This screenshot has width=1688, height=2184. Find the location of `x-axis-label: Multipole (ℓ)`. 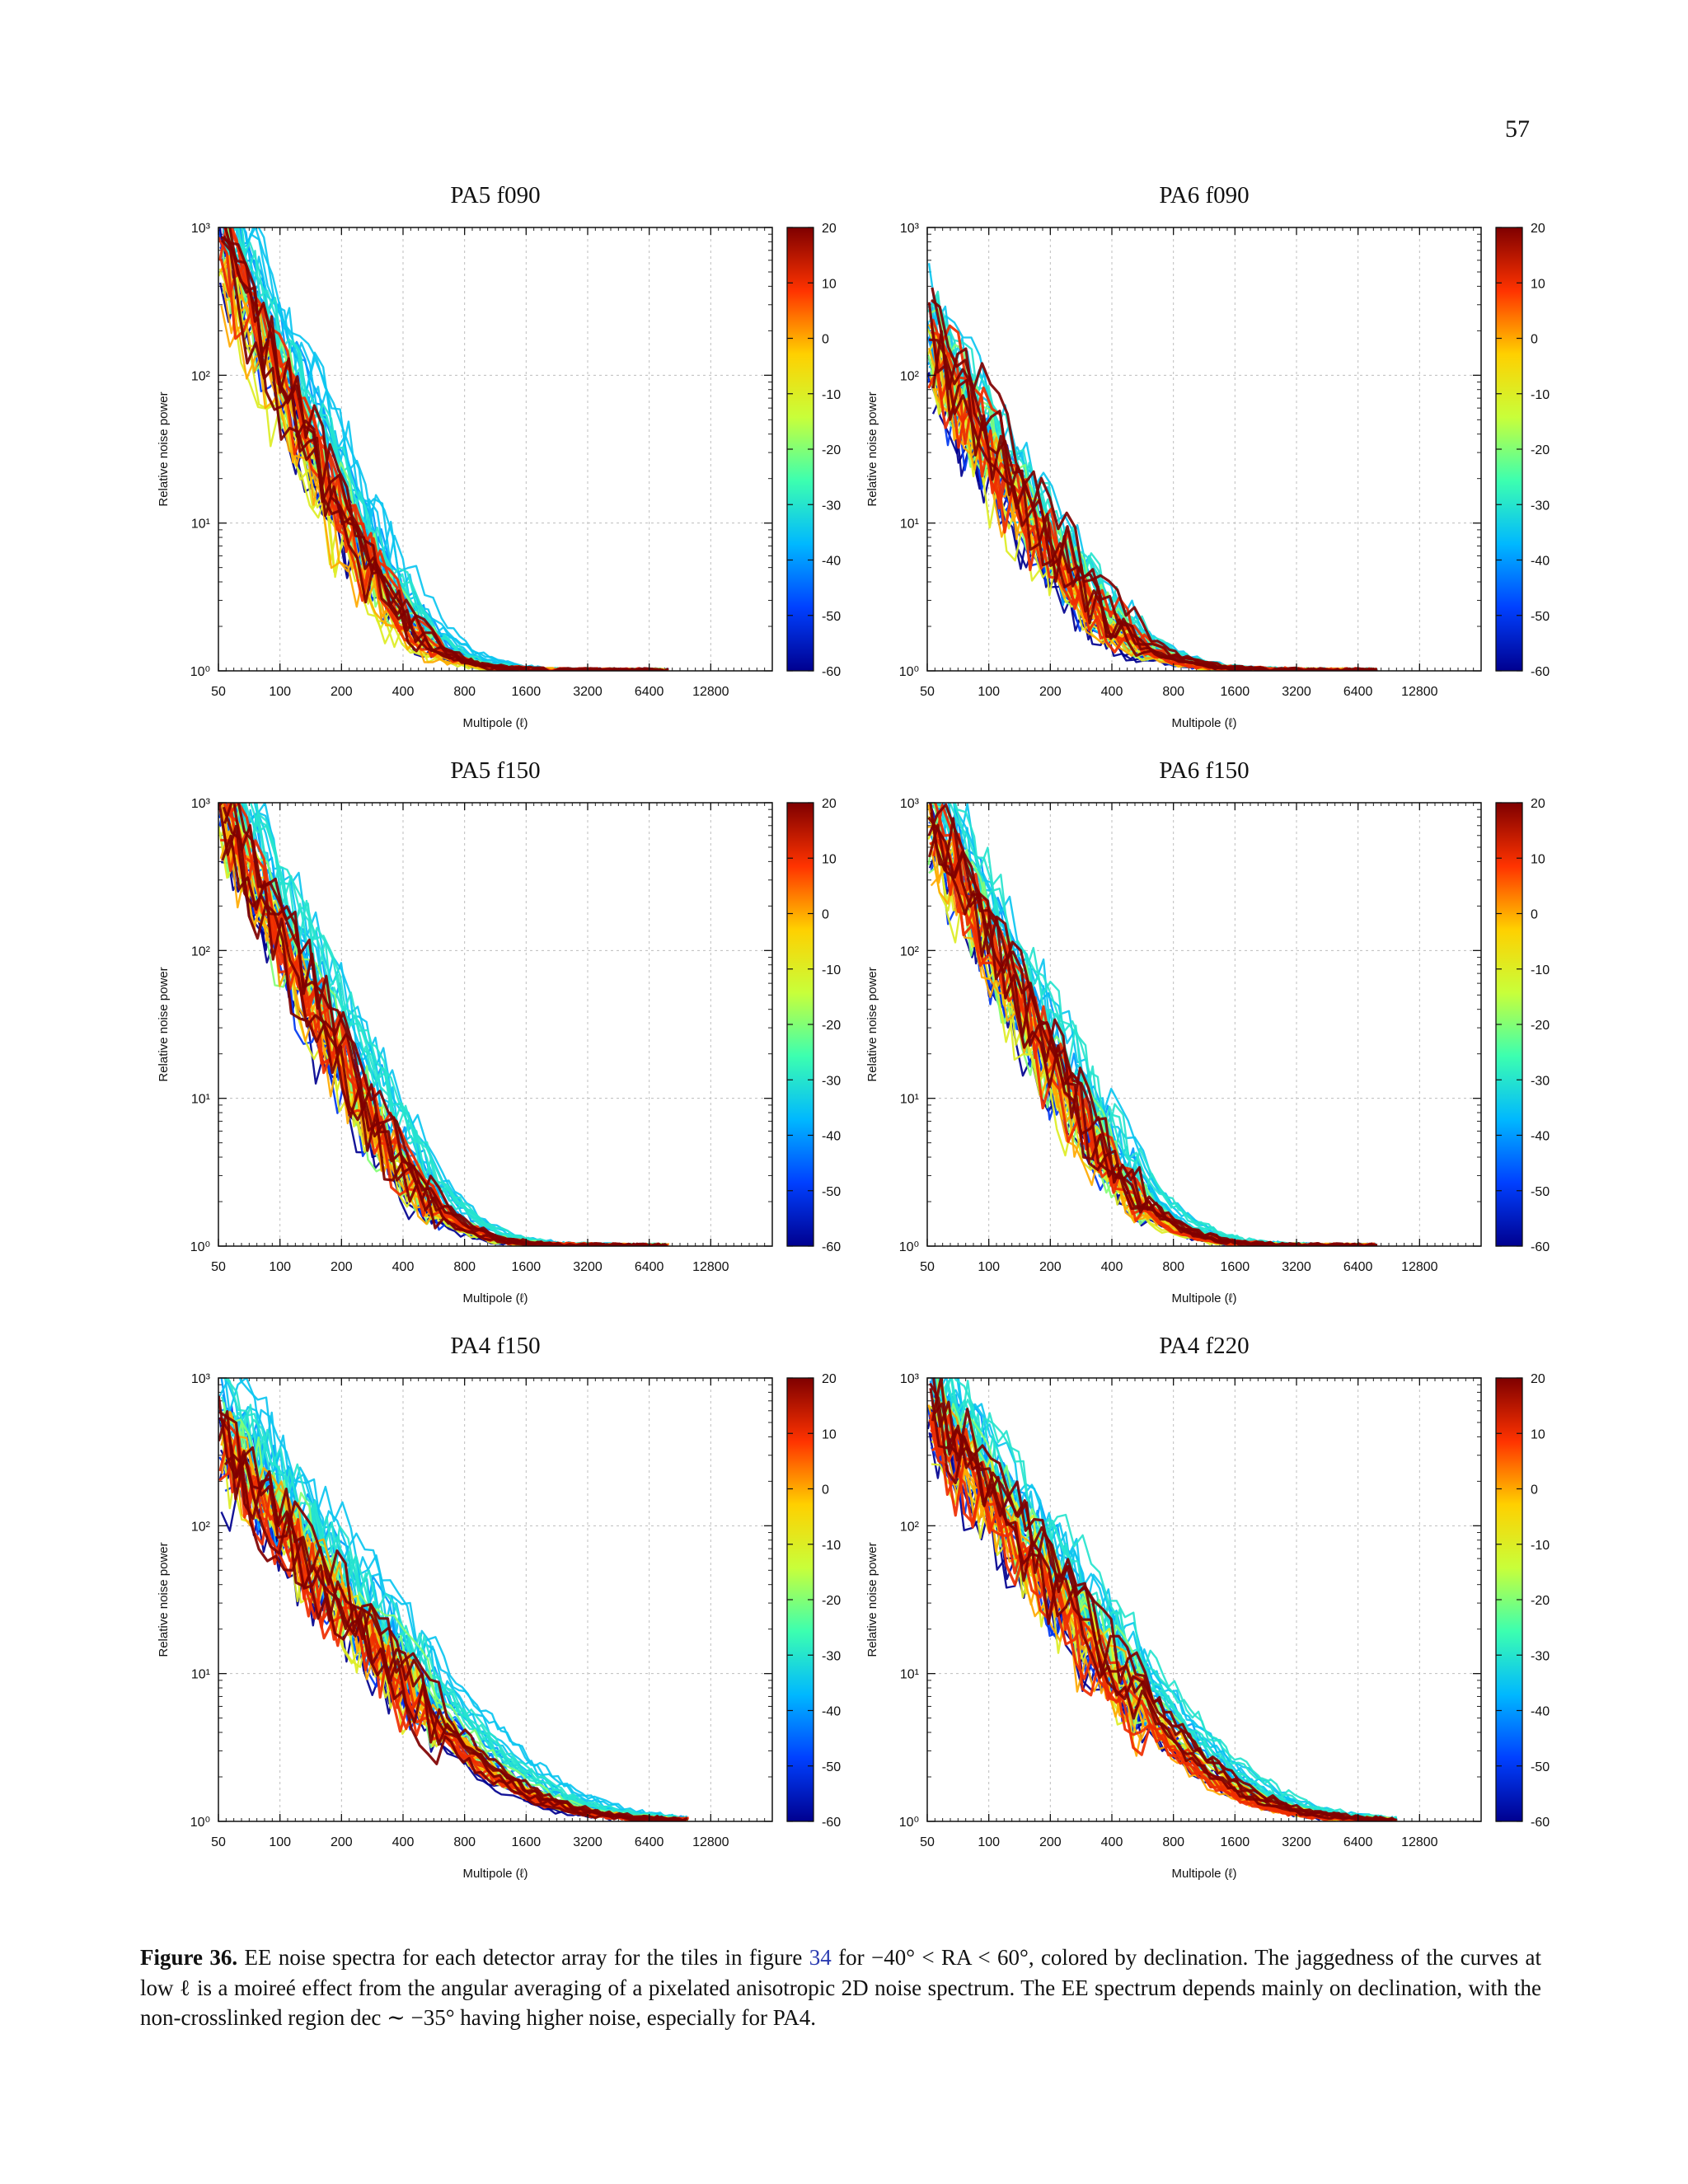

x-axis-label: Multipole (ℓ) is located at coordinates (1204, 723).